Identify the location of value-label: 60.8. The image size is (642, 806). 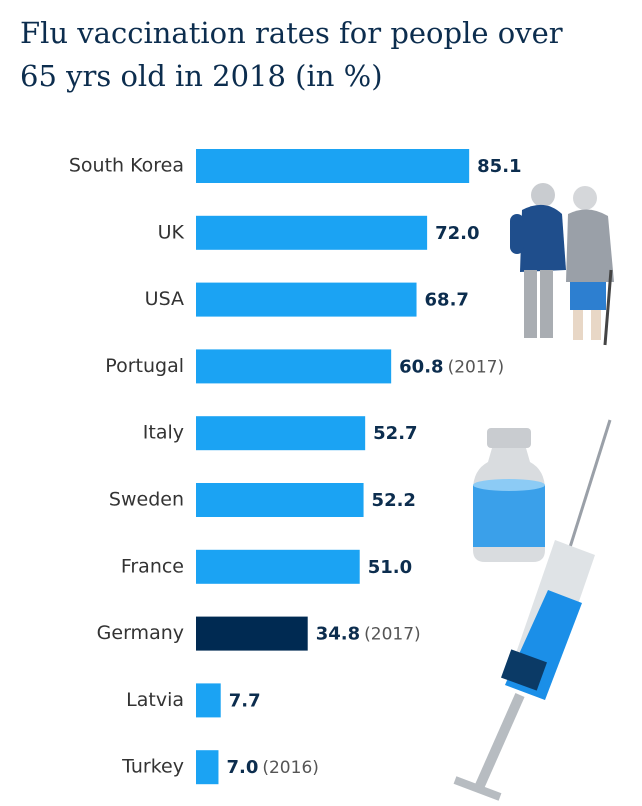
(421, 366).